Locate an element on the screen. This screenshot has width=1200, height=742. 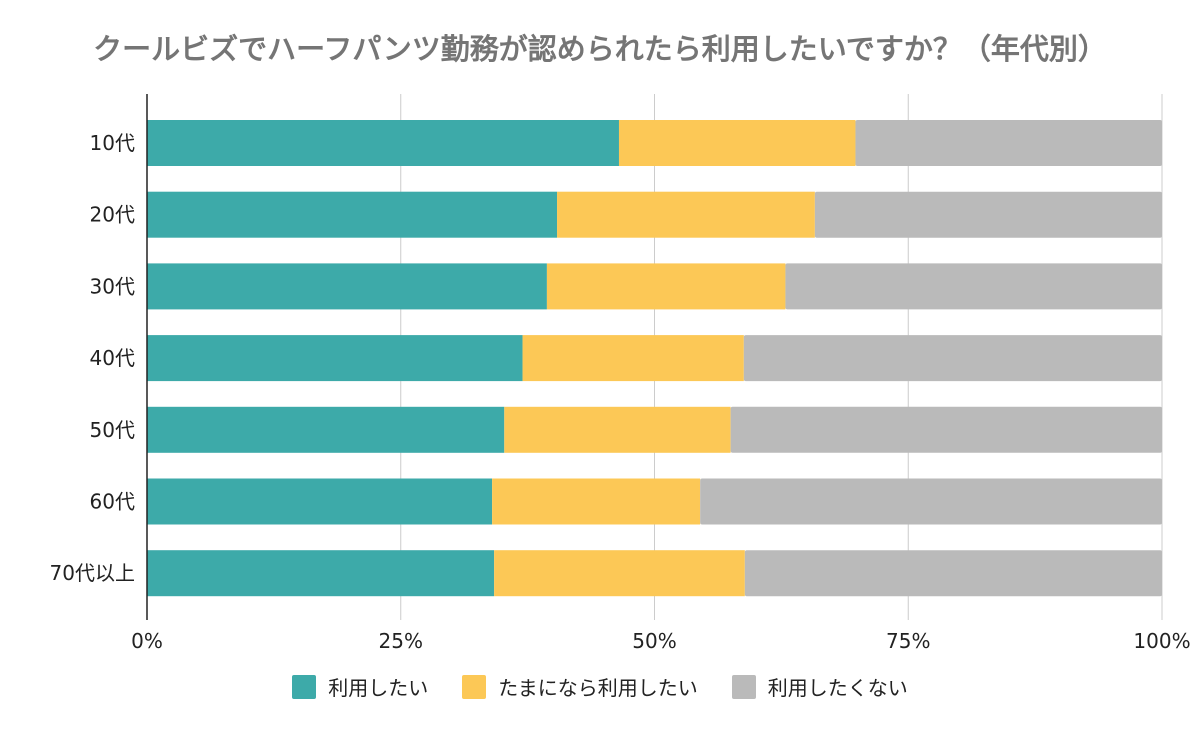
x-tick-label: 25% is located at coordinates (401, 641).